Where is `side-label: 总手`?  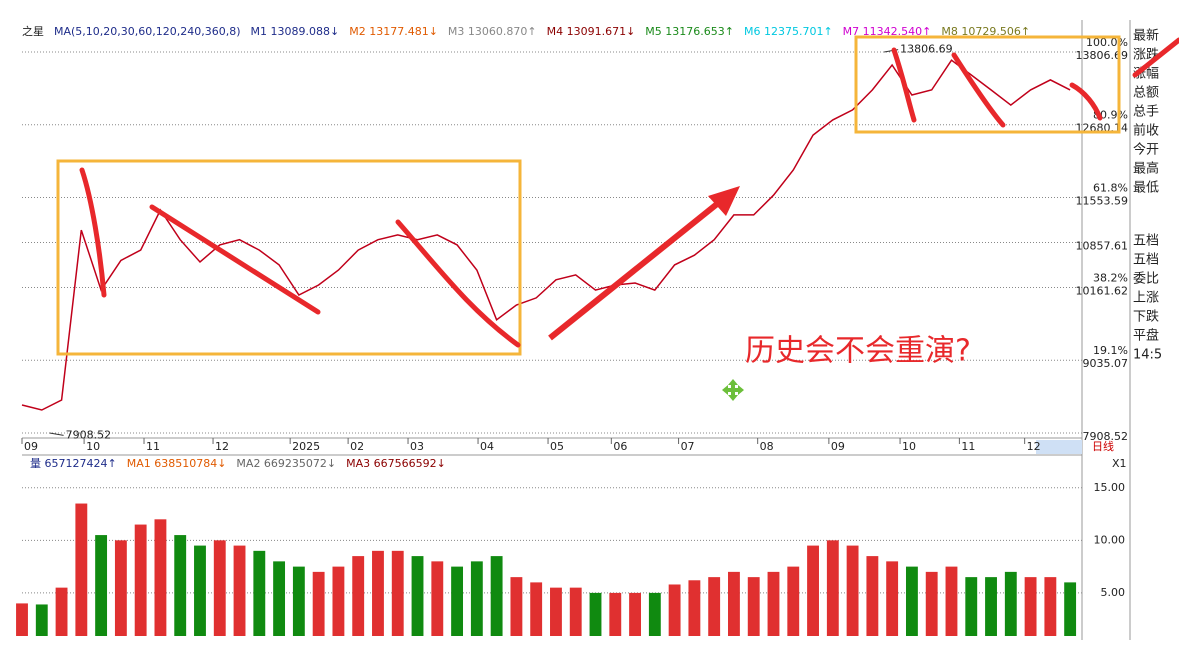 side-label: 总手 is located at coordinates (1146, 112).